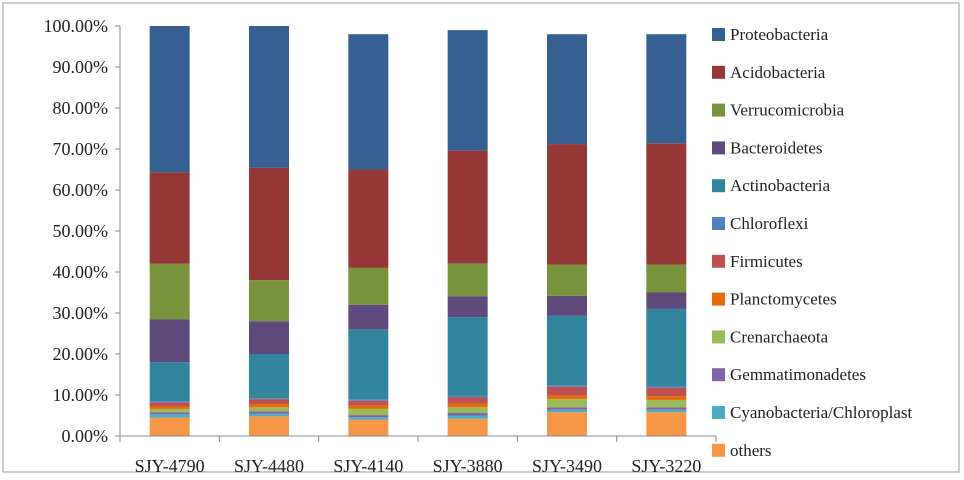 The width and height of the screenshot is (964, 480). Describe the element at coordinates (567, 465) in the screenshot. I see `x-tick-label: SJY-3490` at that location.